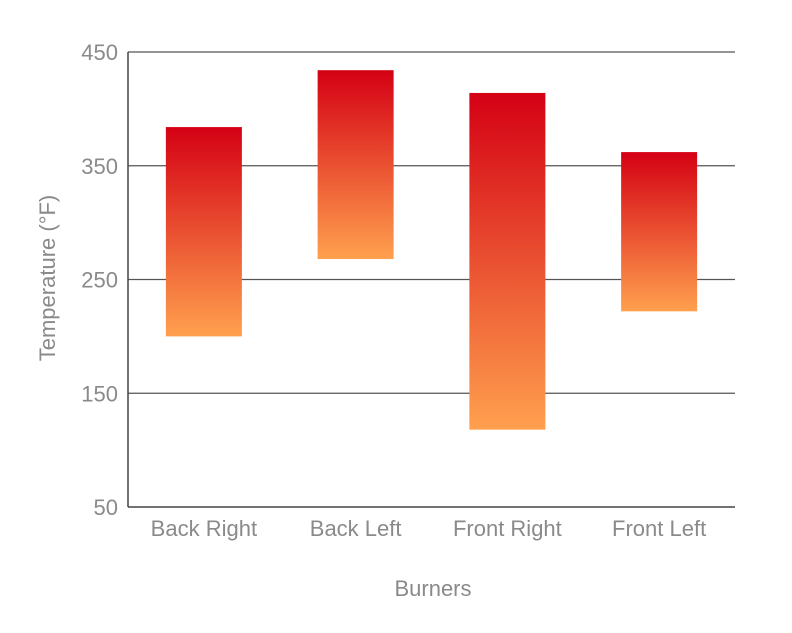  What do you see at coordinates (99, 393) in the screenshot?
I see `y-tick-label: 150` at bounding box center [99, 393].